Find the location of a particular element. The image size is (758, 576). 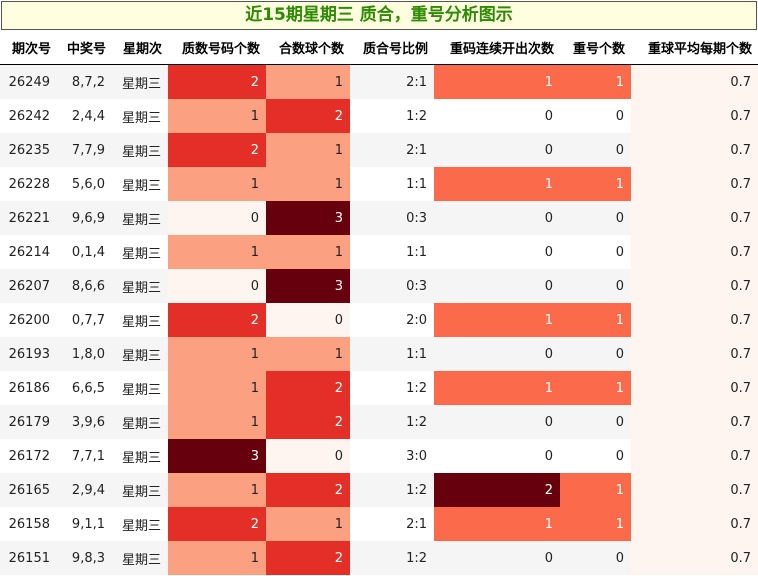

cell-prime: 3 is located at coordinates (217, 456).